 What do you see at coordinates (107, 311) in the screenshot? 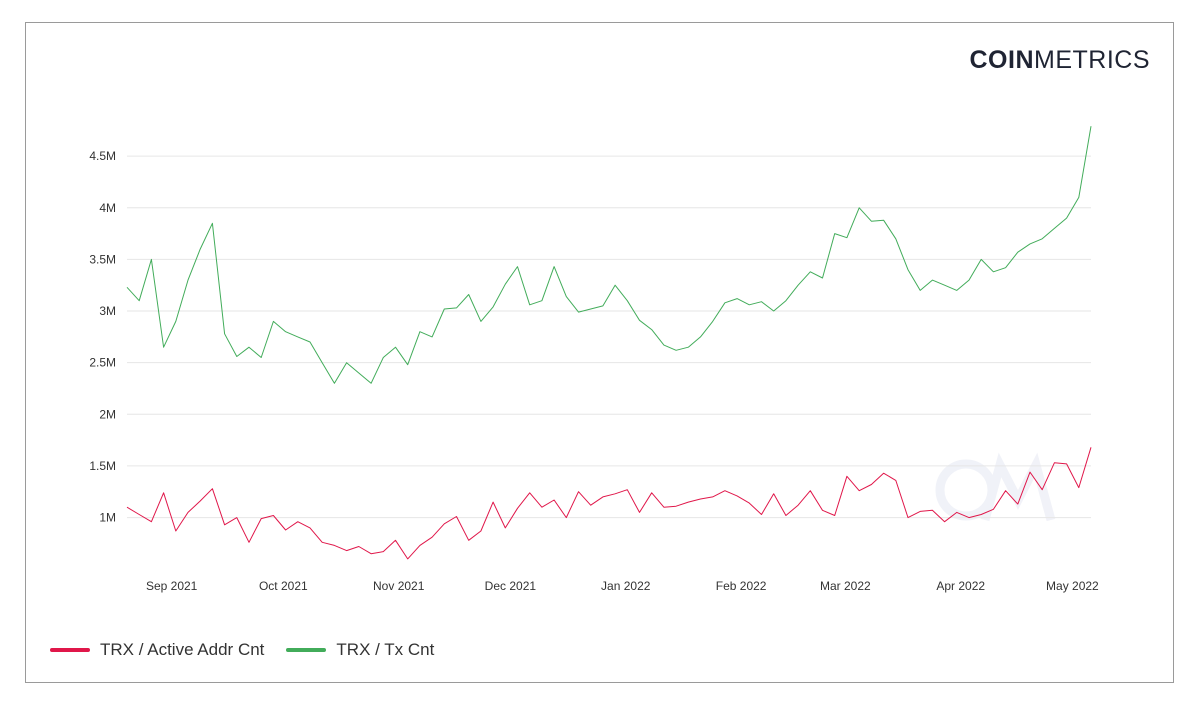
I see `y-tick-label: 3M` at bounding box center [107, 311].